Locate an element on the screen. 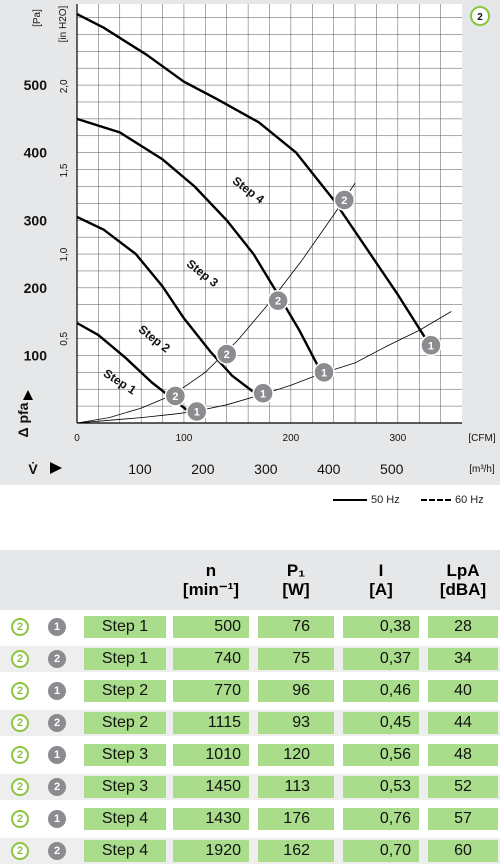  cell-speed: 1920 is located at coordinates (211, 851).